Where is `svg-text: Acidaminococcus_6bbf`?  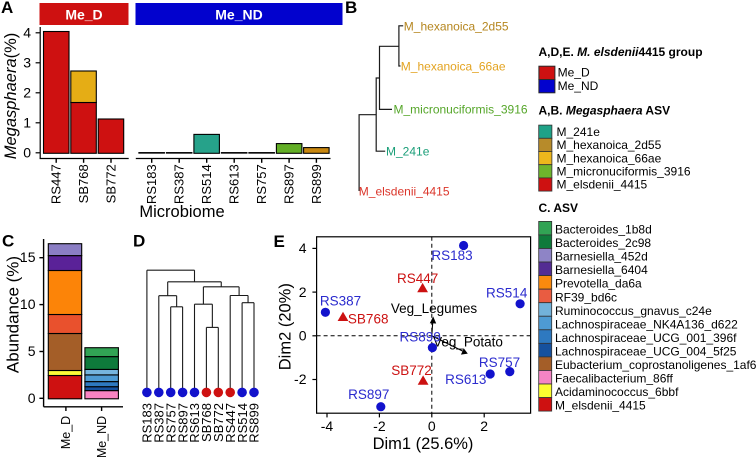
svg-text: Acidaminococcus_6bbf is located at coordinates (617, 392).